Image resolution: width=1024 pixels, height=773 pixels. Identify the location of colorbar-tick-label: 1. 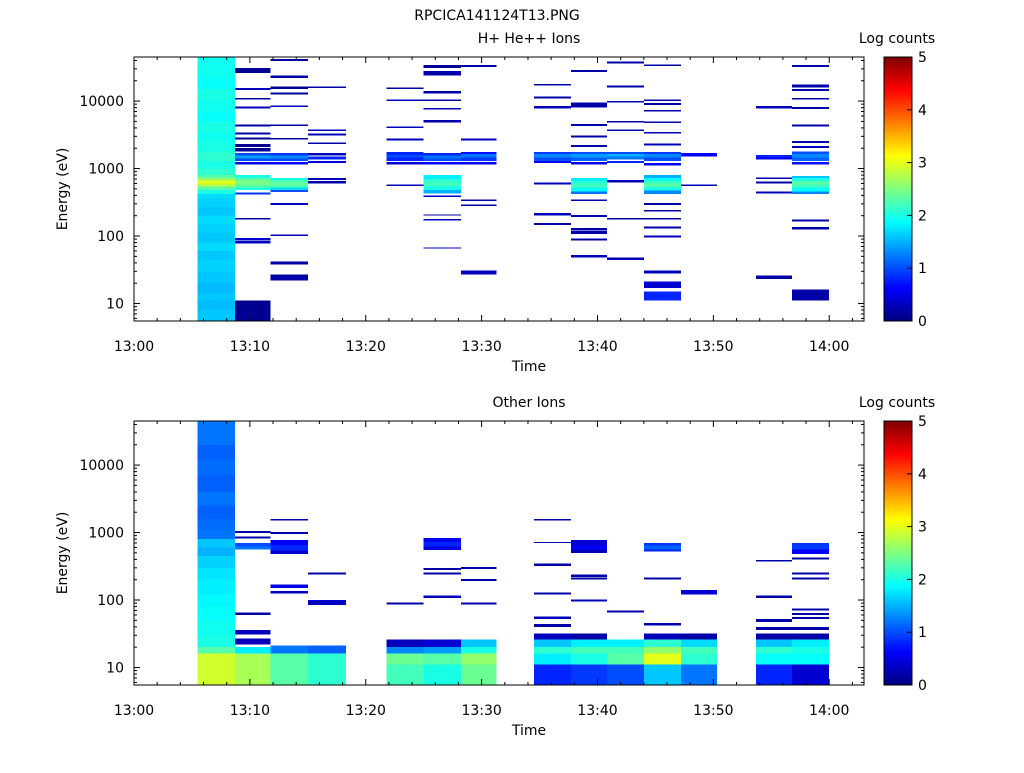
(922, 633).